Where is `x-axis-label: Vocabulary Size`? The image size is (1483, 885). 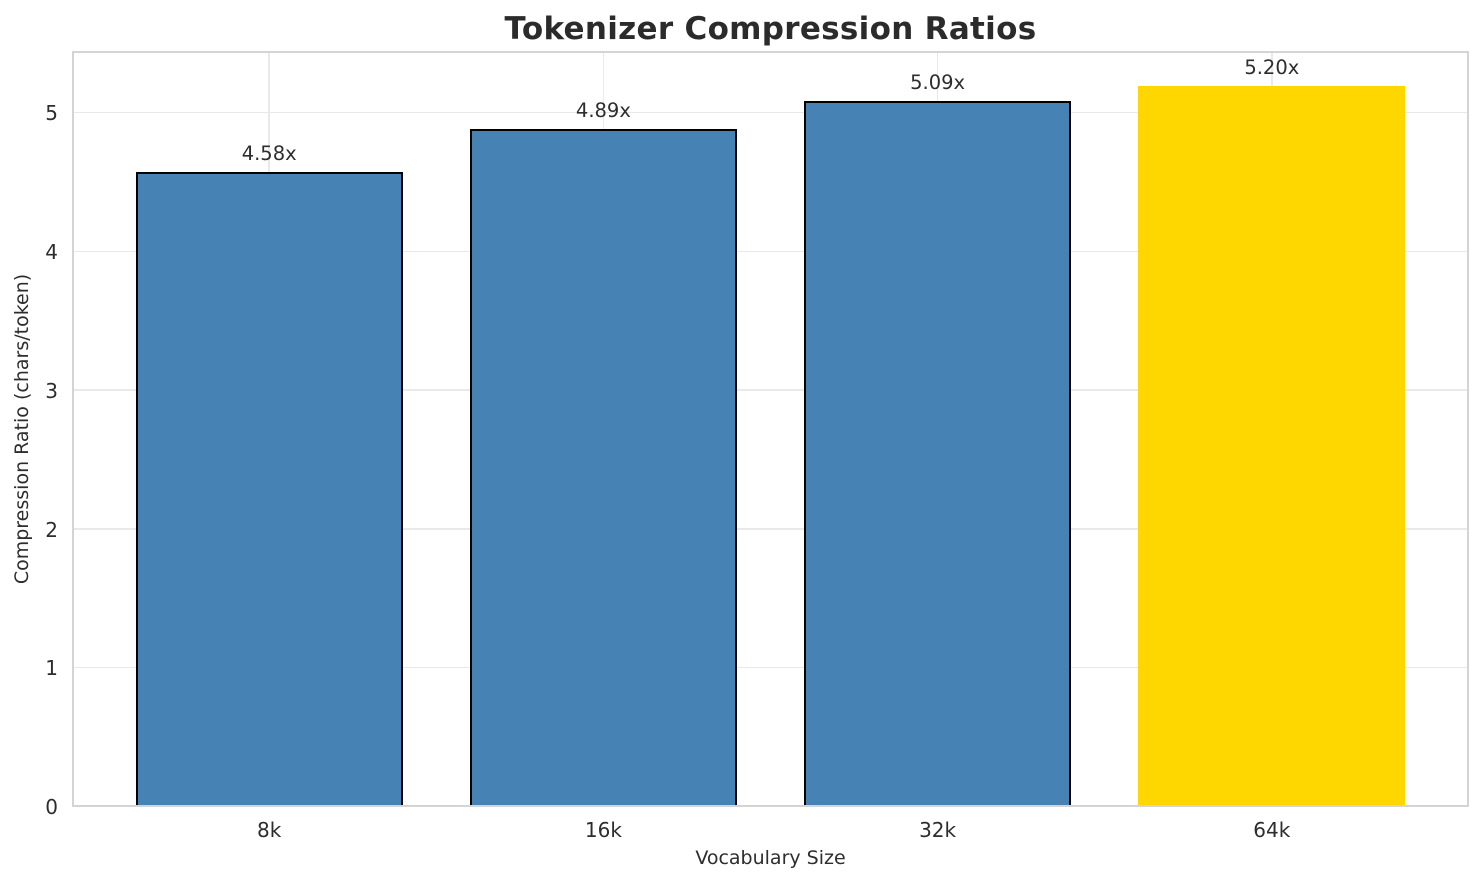
x-axis-label: Vocabulary Size is located at coordinates (770, 858).